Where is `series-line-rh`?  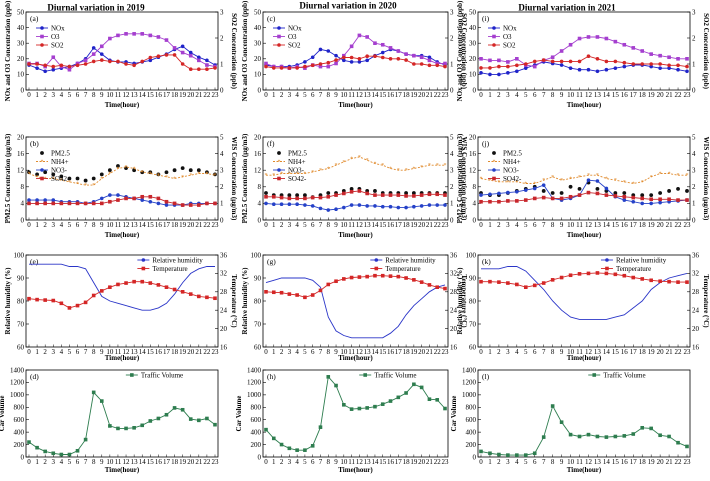 series-line-rh is located at coordinates (584, 293).